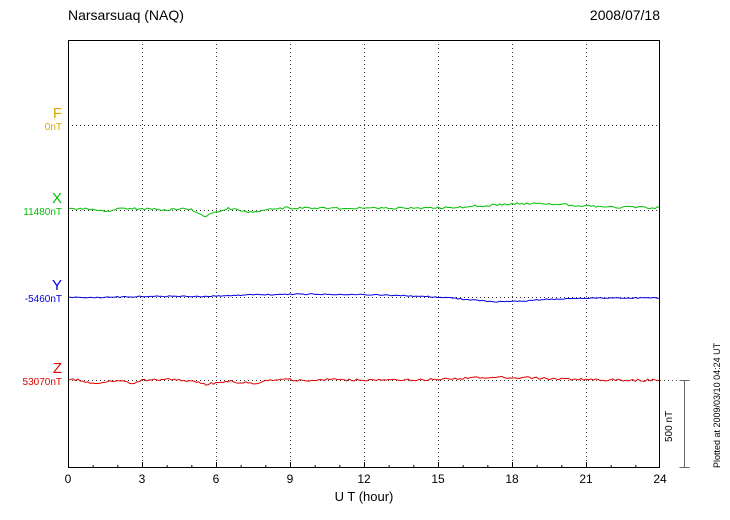 The height and width of the screenshot is (520, 730). I want to click on channel-letter-Z: Z, so click(57, 368).